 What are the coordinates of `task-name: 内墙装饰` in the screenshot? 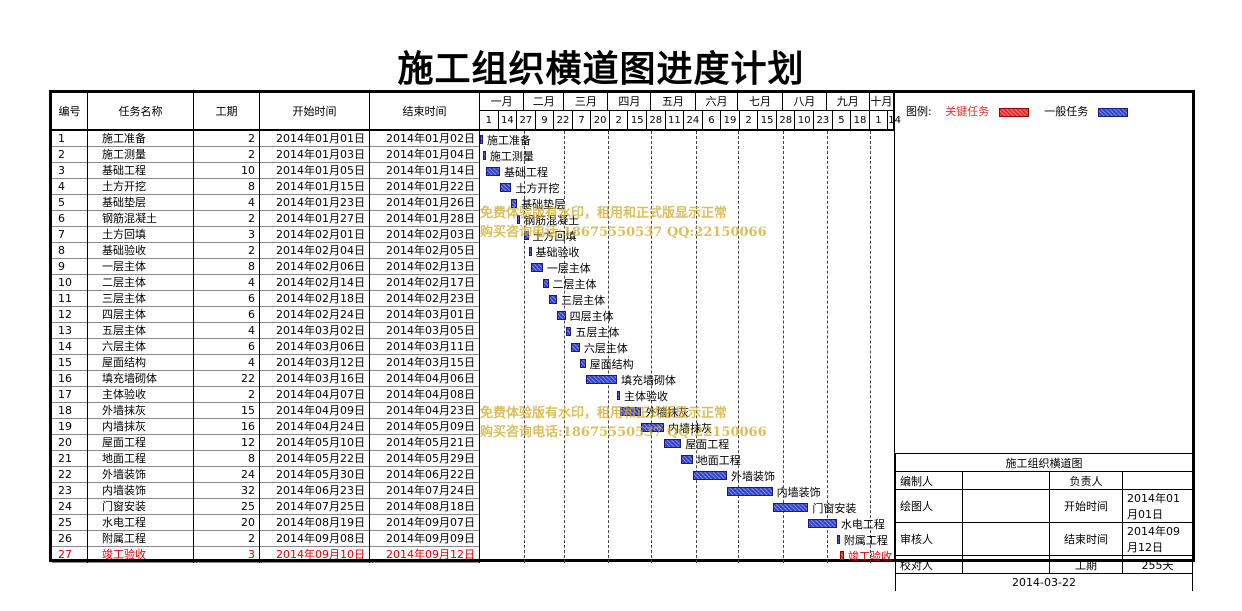 It's located at (141, 491).